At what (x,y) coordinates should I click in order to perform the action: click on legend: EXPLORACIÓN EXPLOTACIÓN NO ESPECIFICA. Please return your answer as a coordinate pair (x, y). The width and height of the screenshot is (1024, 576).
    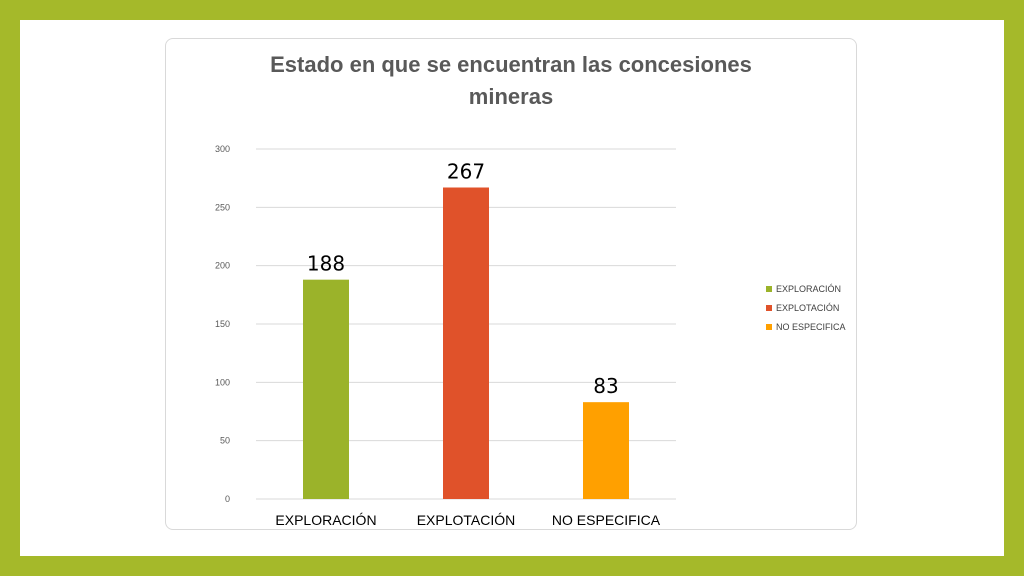
    Looking at the image, I should click on (806, 307).